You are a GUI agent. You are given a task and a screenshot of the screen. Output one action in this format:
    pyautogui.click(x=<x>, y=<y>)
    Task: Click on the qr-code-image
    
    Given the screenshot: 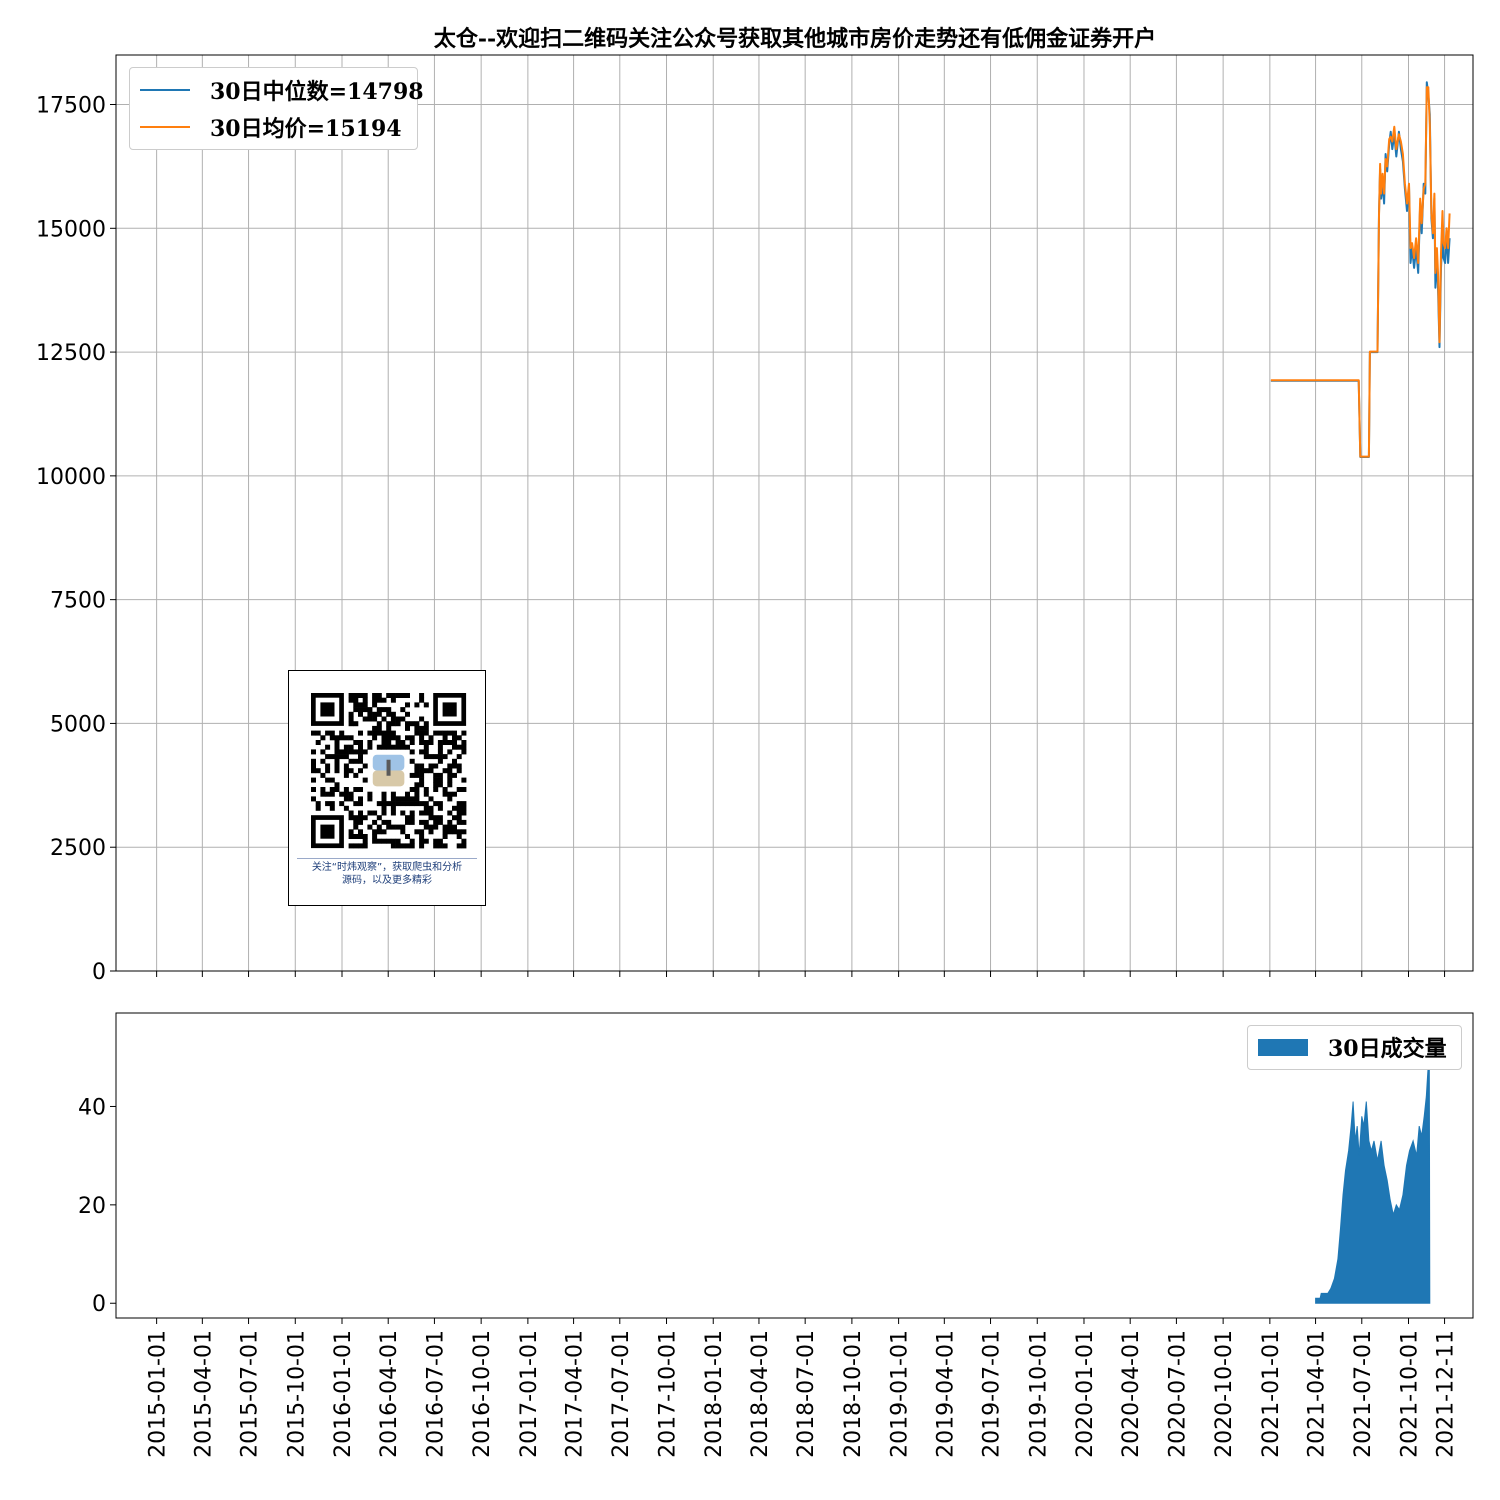 What is the action you would take?
    pyautogui.click(x=389, y=771)
    